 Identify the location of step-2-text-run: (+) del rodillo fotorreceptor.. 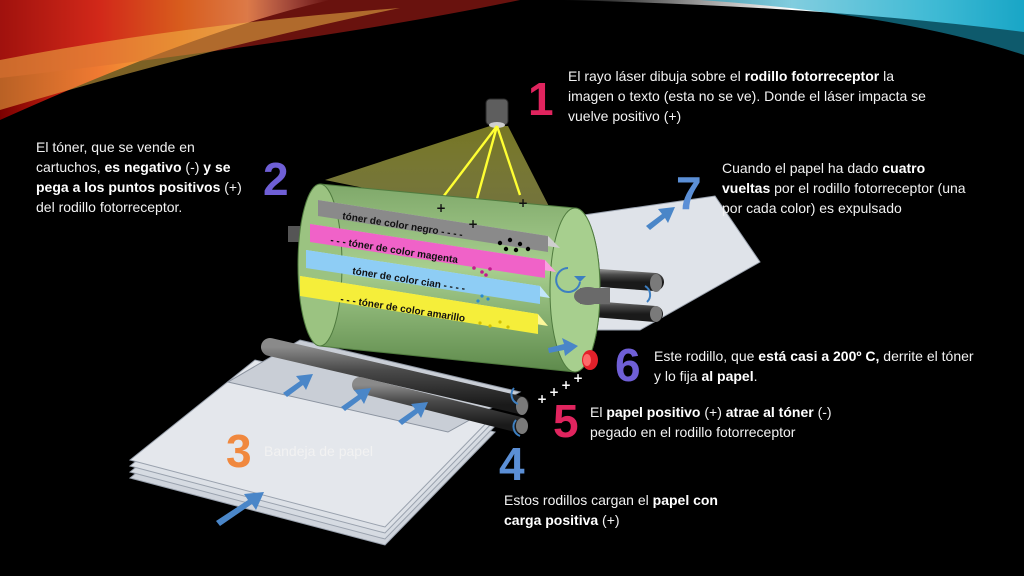
(139, 197).